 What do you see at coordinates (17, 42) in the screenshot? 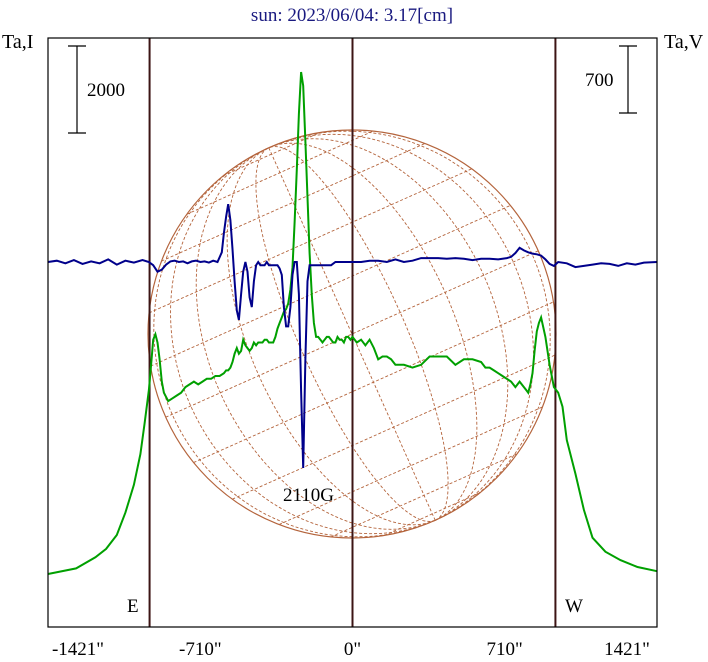
I see `y-label-left: Ta,I` at bounding box center [17, 42].